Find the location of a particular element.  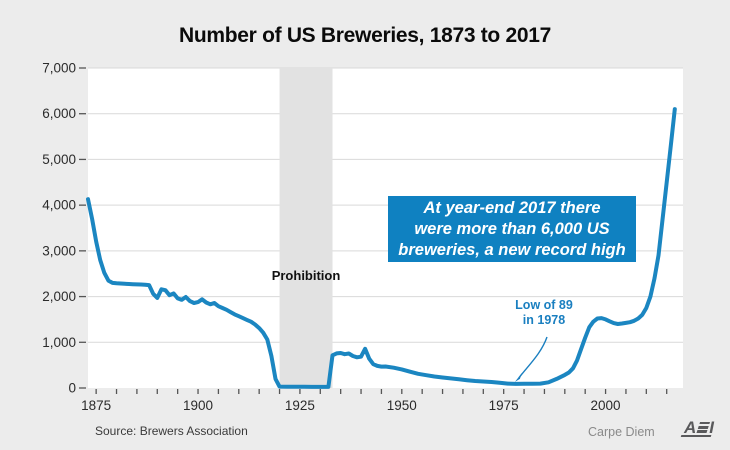

callout-line-1: At year-end 2017 there is located at coordinates (512, 207).